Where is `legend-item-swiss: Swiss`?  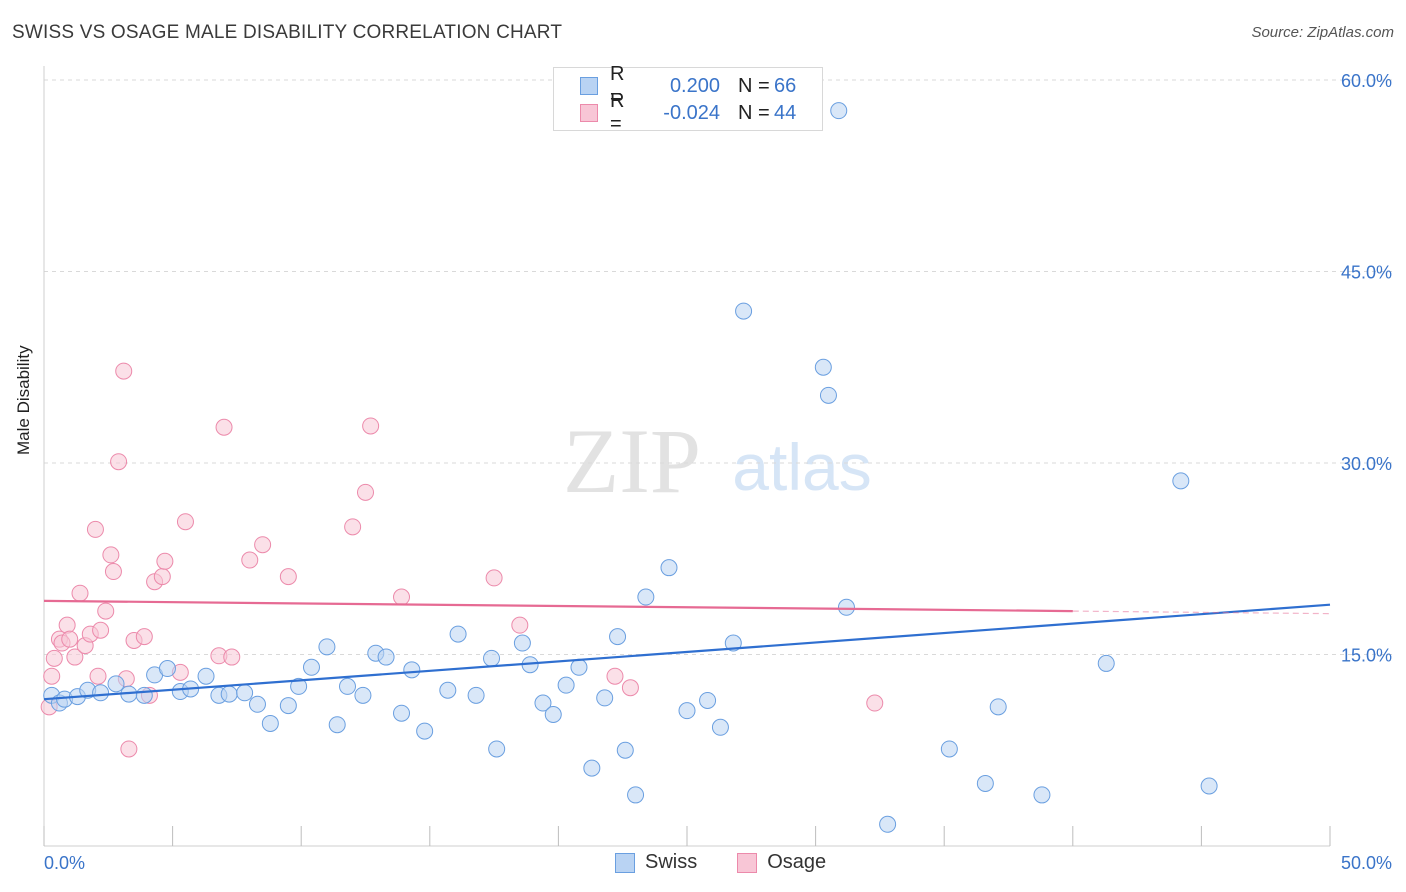
legend-item-swiss: Swiss is located at coordinates (656, 862).